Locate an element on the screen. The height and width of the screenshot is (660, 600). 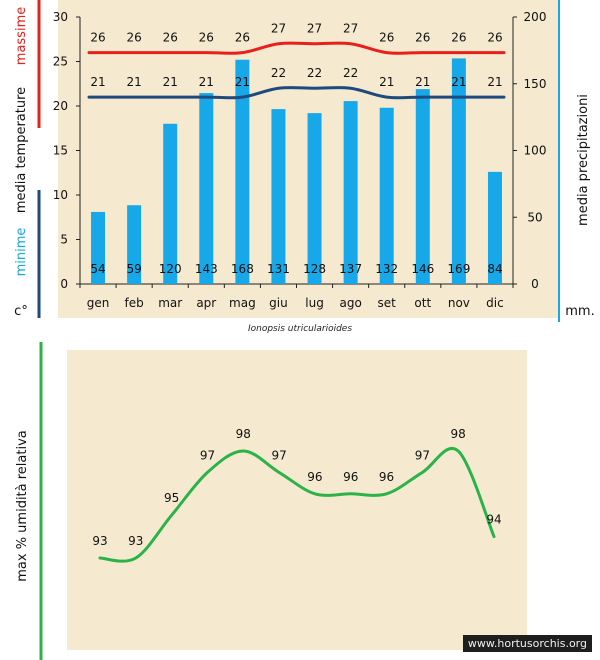
month-label: ott is located at coordinates (422, 303).